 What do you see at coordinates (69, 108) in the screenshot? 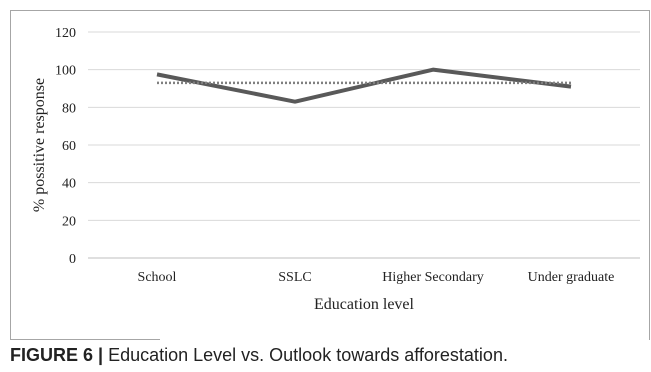
I see `y-tick-label: 80` at bounding box center [69, 108].